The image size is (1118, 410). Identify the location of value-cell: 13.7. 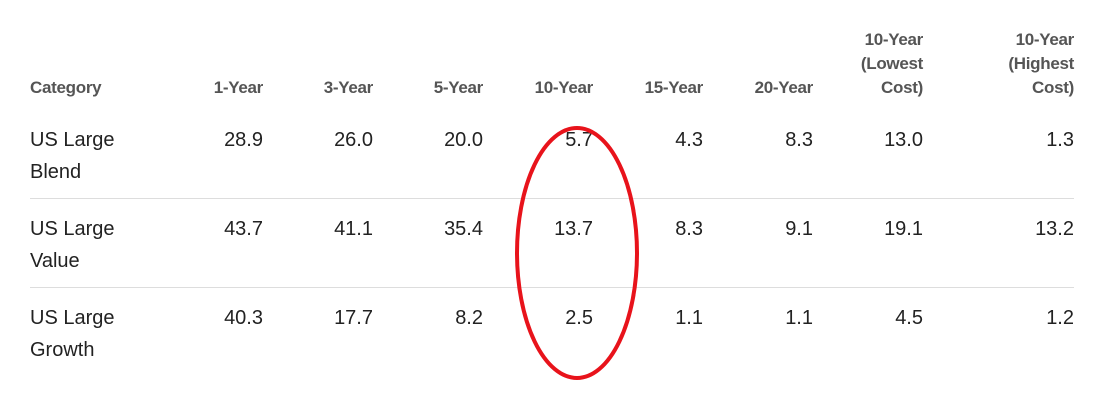
(538, 243).